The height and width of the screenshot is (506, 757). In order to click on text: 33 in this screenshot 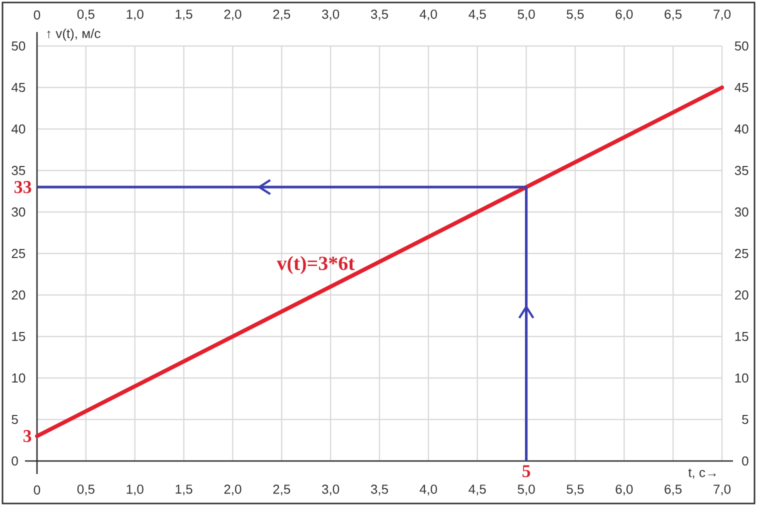, I will do `click(23, 187)`.